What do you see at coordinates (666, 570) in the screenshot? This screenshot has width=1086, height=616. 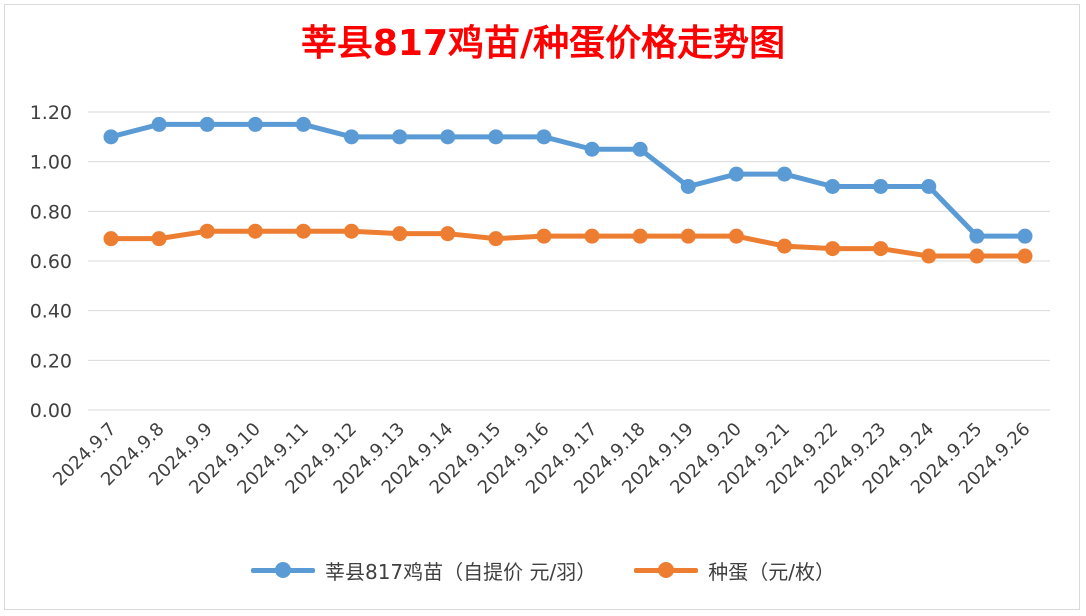 I see `legend-swatch-egg` at bounding box center [666, 570].